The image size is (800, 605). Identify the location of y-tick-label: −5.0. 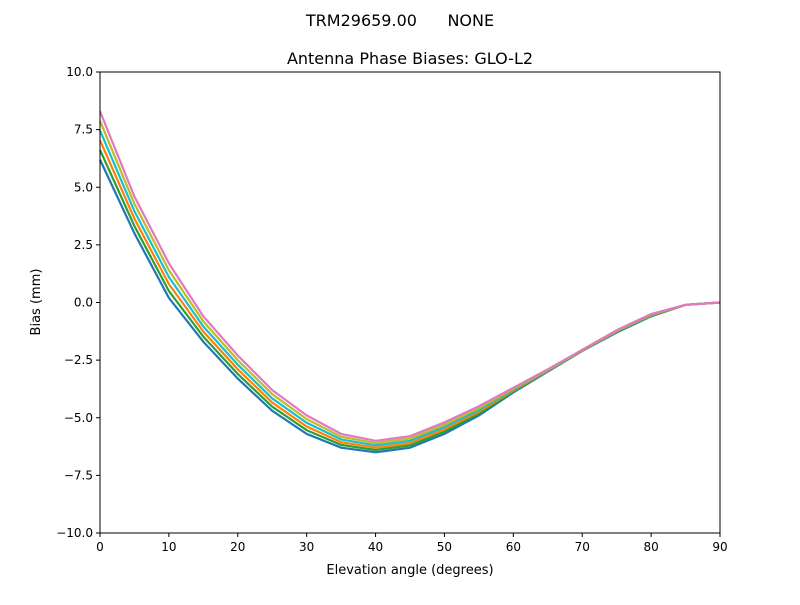
(78, 418).